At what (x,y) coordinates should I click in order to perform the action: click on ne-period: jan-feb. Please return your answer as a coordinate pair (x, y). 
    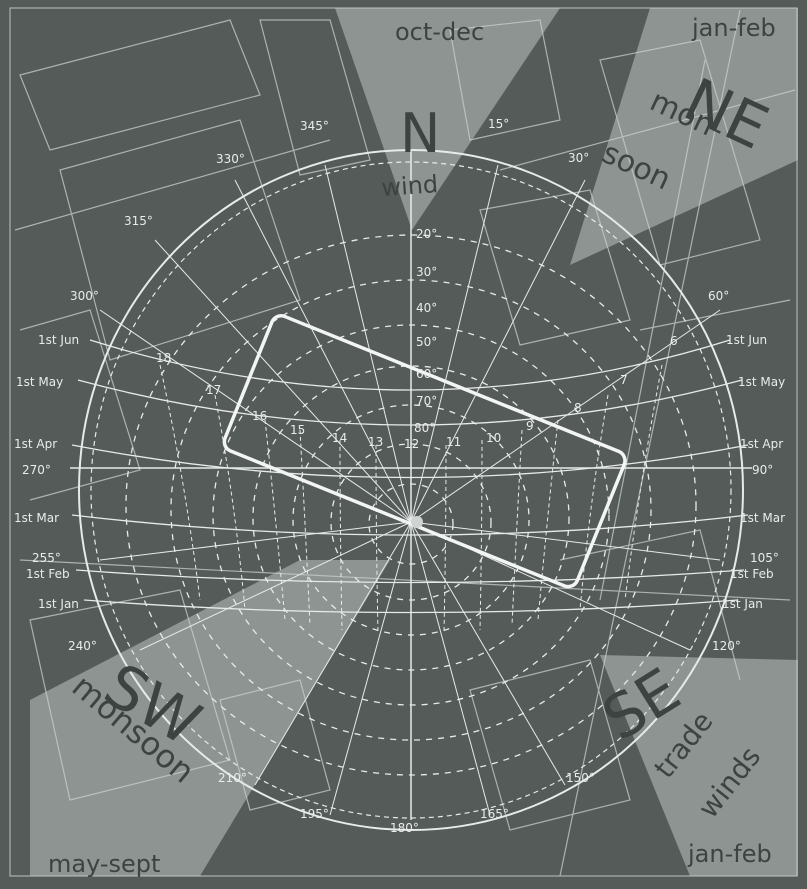
    Looking at the image, I should click on (733, 28).